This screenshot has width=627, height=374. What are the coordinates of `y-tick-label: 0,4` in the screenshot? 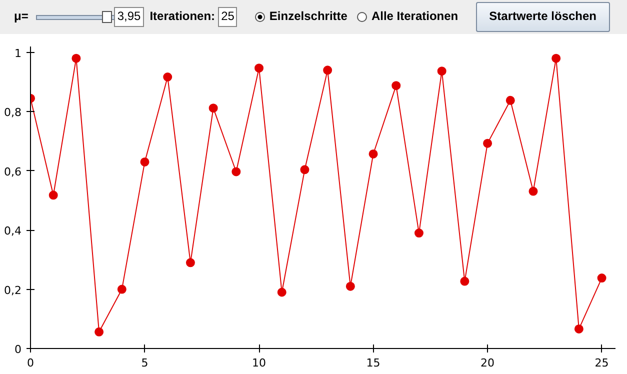 It's located at (13, 231).